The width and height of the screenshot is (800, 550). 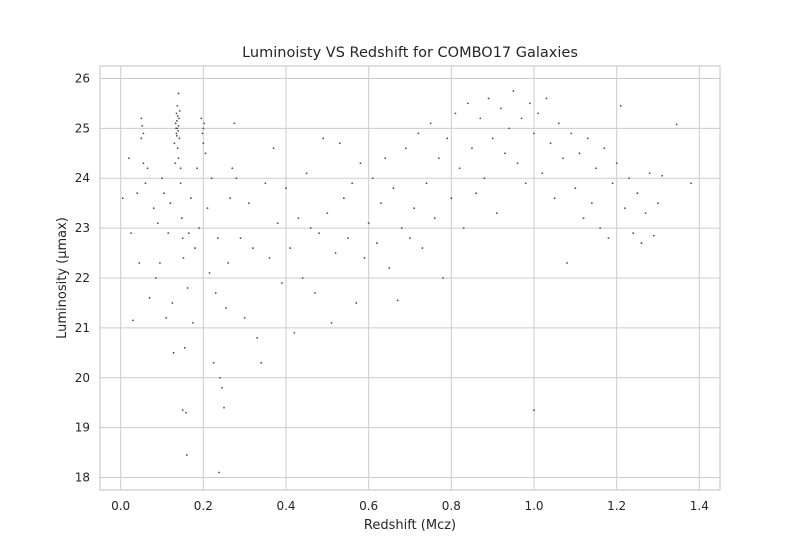 I want to click on x-tick-label: 0.2, so click(x=203, y=506).